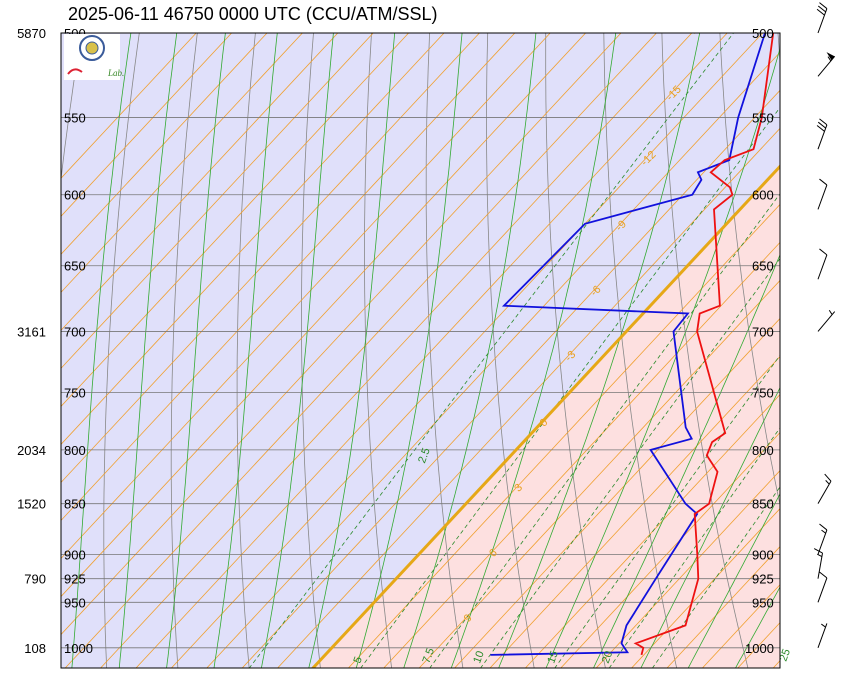 Image resolution: width=850 pixels, height=700 pixels. What do you see at coordinates (429, 656) in the screenshot?
I see `mixing-ratio-label: 7.5` at bounding box center [429, 656].